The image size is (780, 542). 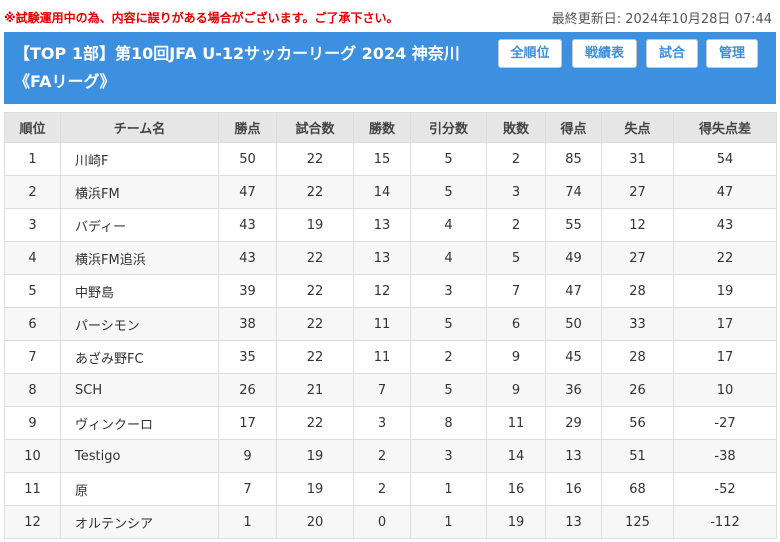 I want to click on cell-wins: 3, so click(x=382, y=423).